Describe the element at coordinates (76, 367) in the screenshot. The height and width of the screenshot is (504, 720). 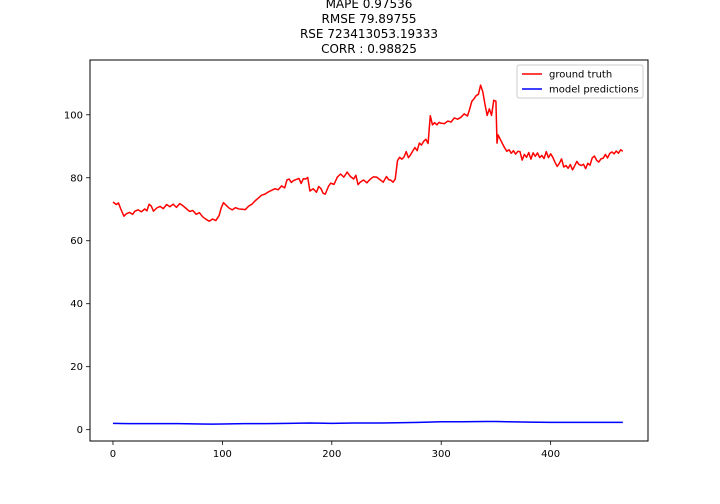
I see `y-tick-label: 20` at that location.